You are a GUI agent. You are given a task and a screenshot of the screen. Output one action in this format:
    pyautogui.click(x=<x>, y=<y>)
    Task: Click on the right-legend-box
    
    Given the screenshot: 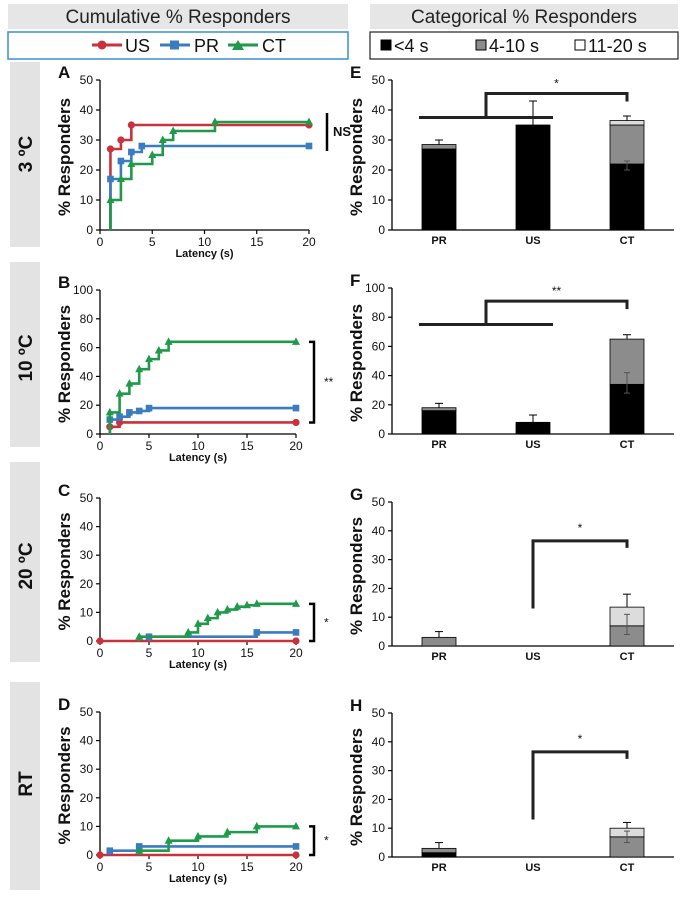 What is the action you would take?
    pyautogui.click(x=524, y=45)
    